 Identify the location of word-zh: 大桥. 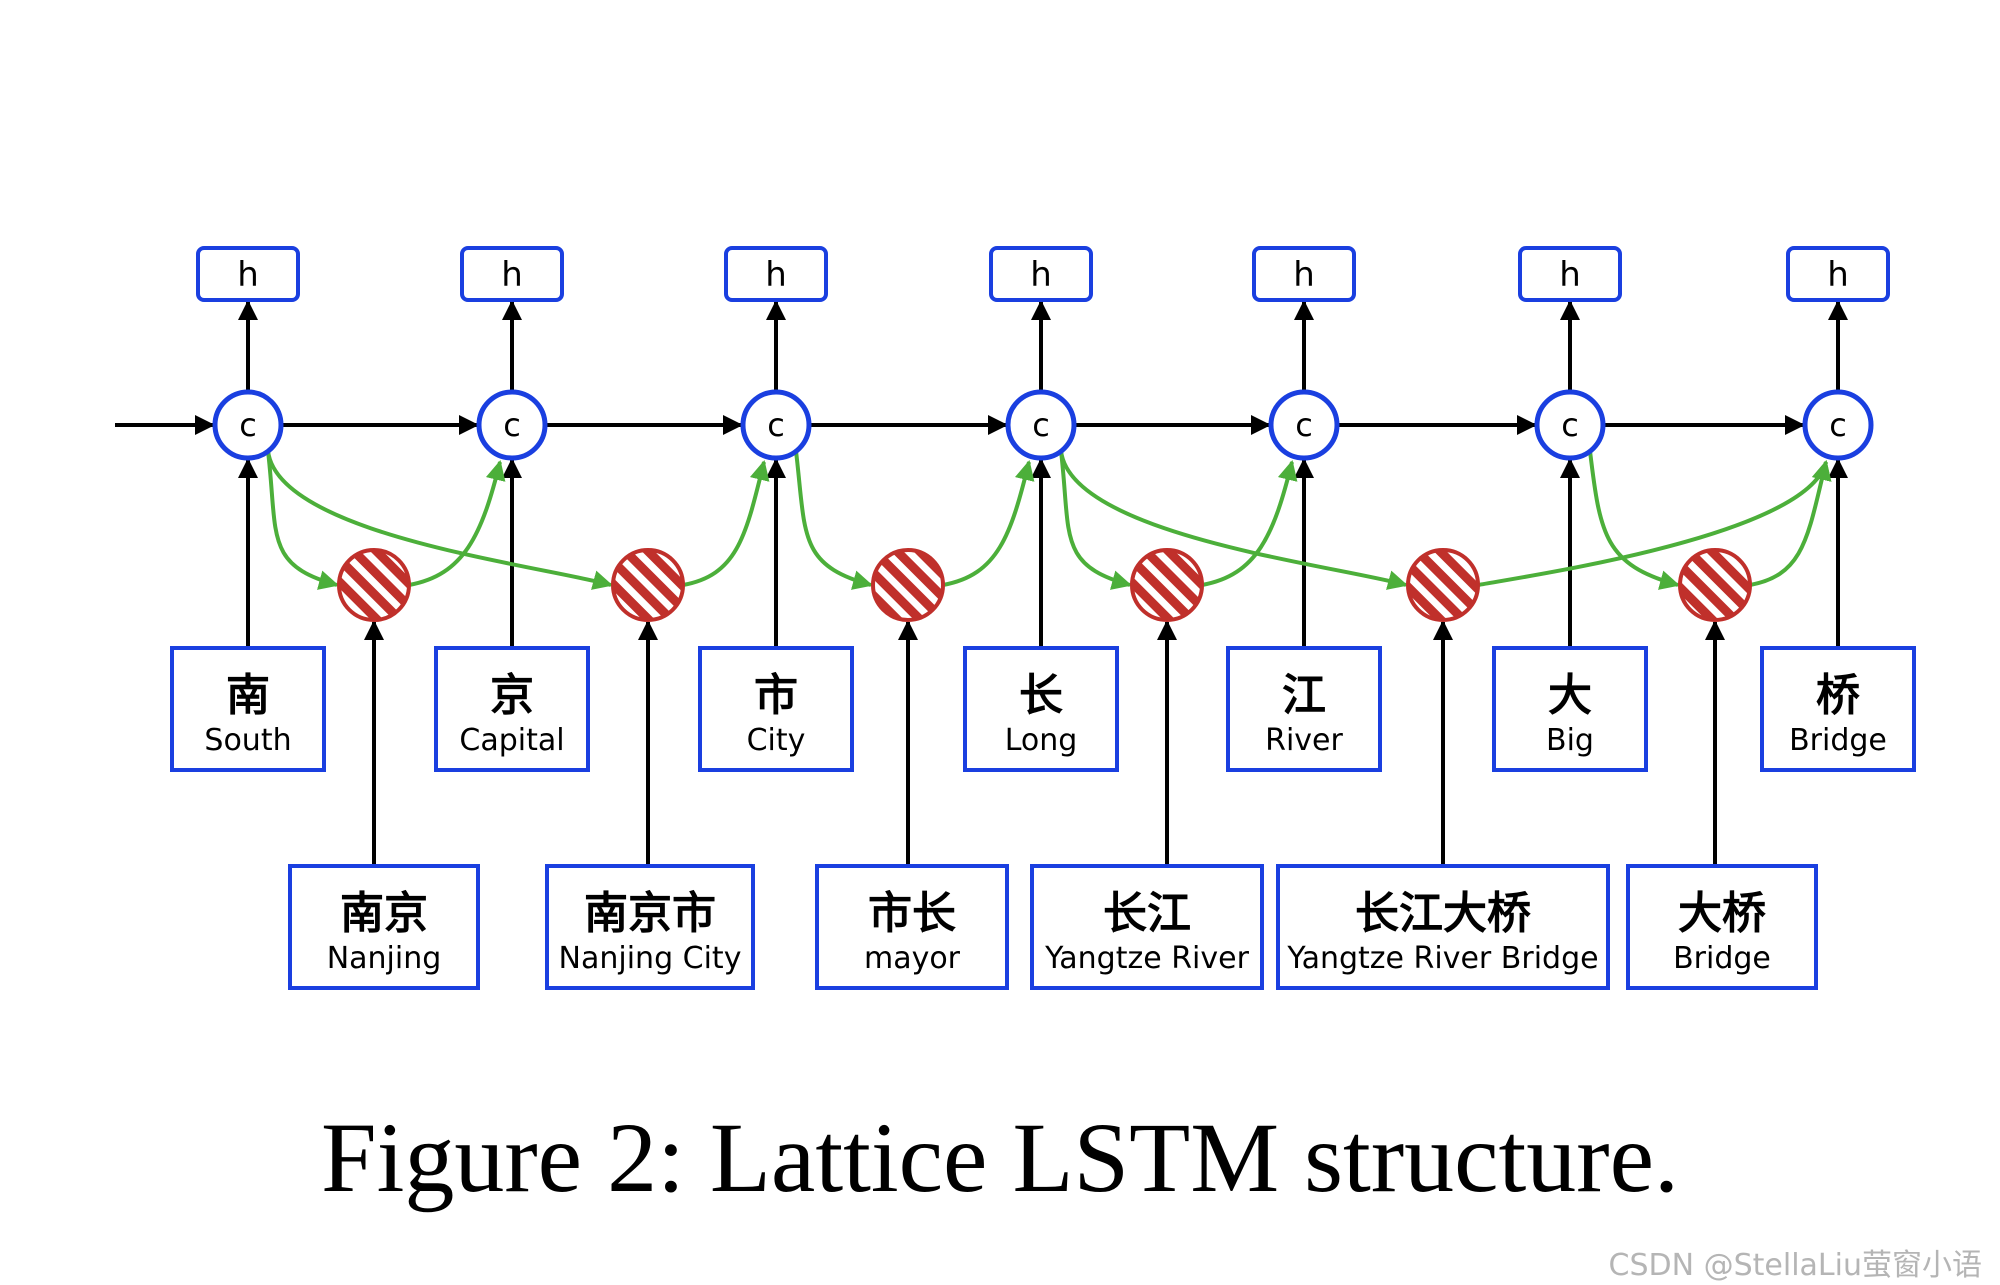
(1722, 913).